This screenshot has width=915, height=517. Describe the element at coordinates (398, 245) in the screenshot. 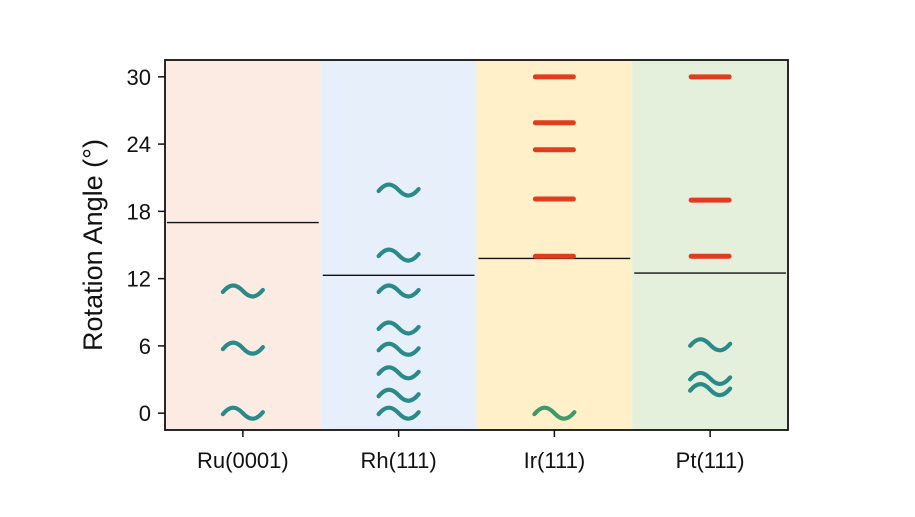

I see `panel-background-rh111` at that location.